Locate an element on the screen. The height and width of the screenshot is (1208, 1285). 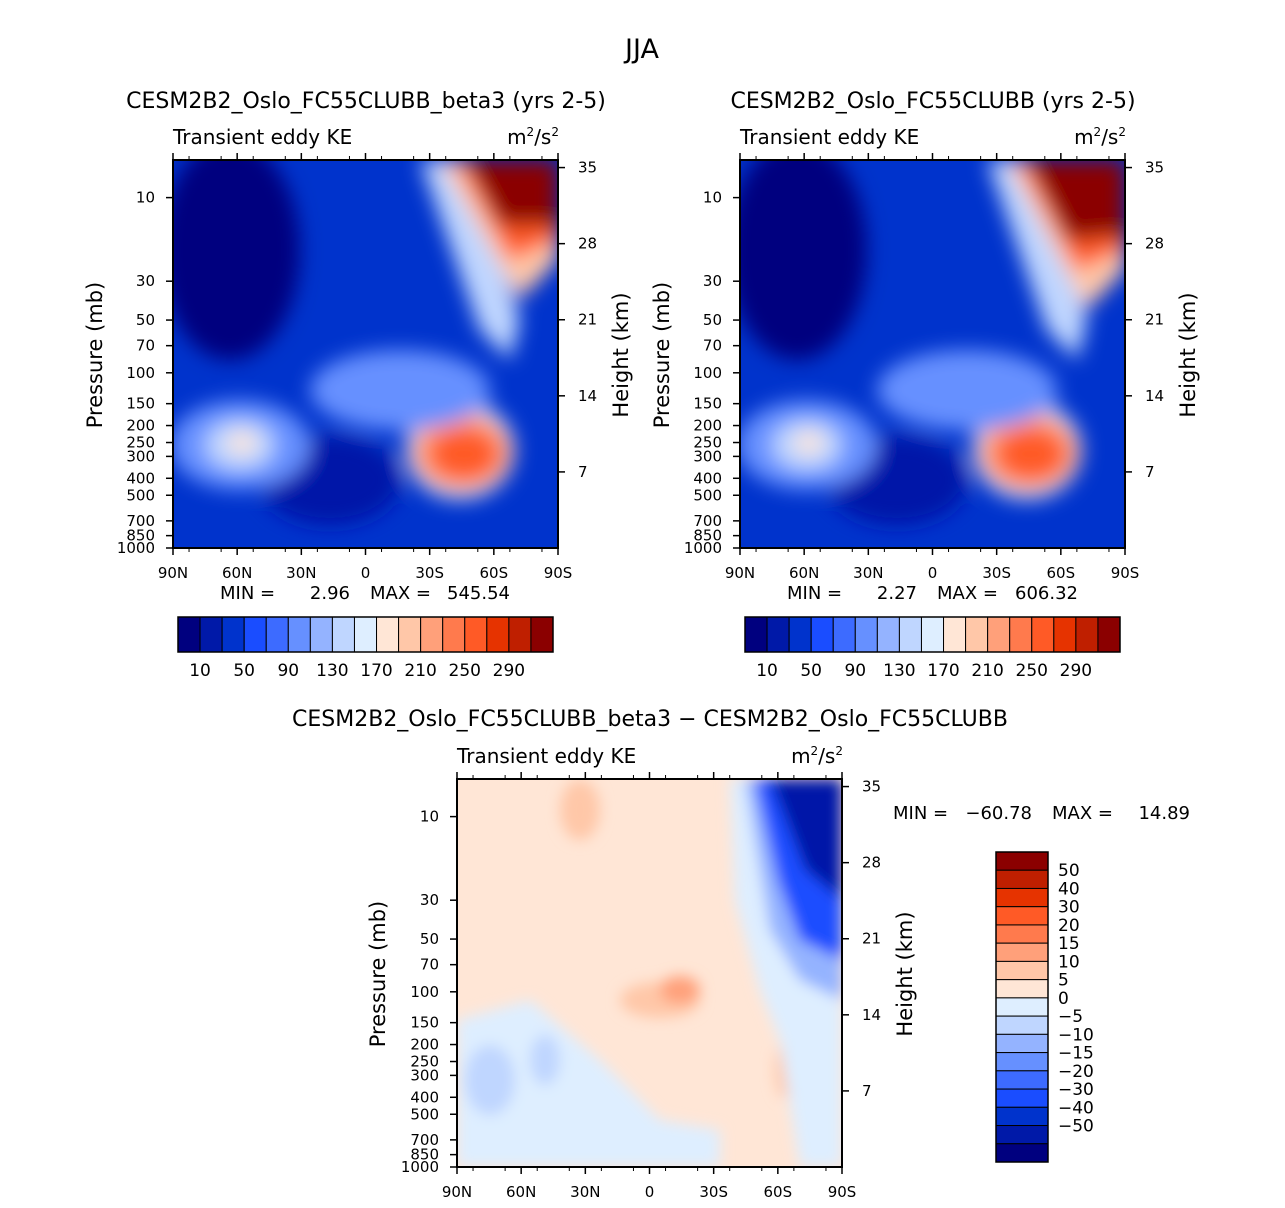
y-tick-label: 100 is located at coordinates (140, 373).